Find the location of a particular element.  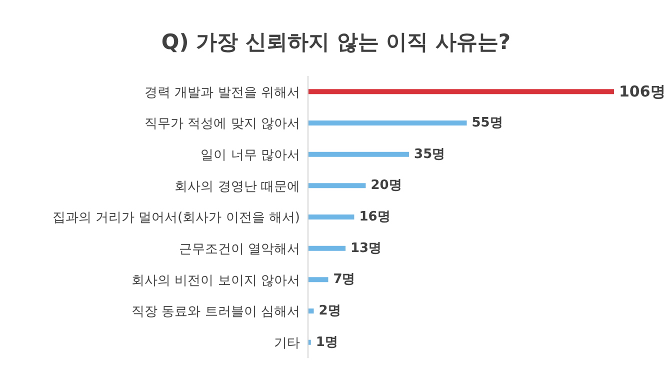

data-label: 1명 is located at coordinates (327, 342).